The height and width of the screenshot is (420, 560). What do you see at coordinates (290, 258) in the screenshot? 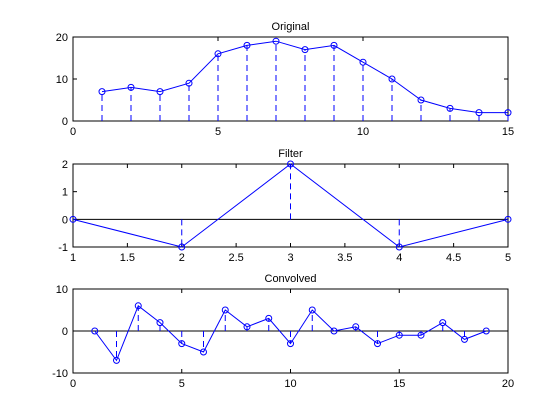
I see `x-tick-label: 3` at bounding box center [290, 258].